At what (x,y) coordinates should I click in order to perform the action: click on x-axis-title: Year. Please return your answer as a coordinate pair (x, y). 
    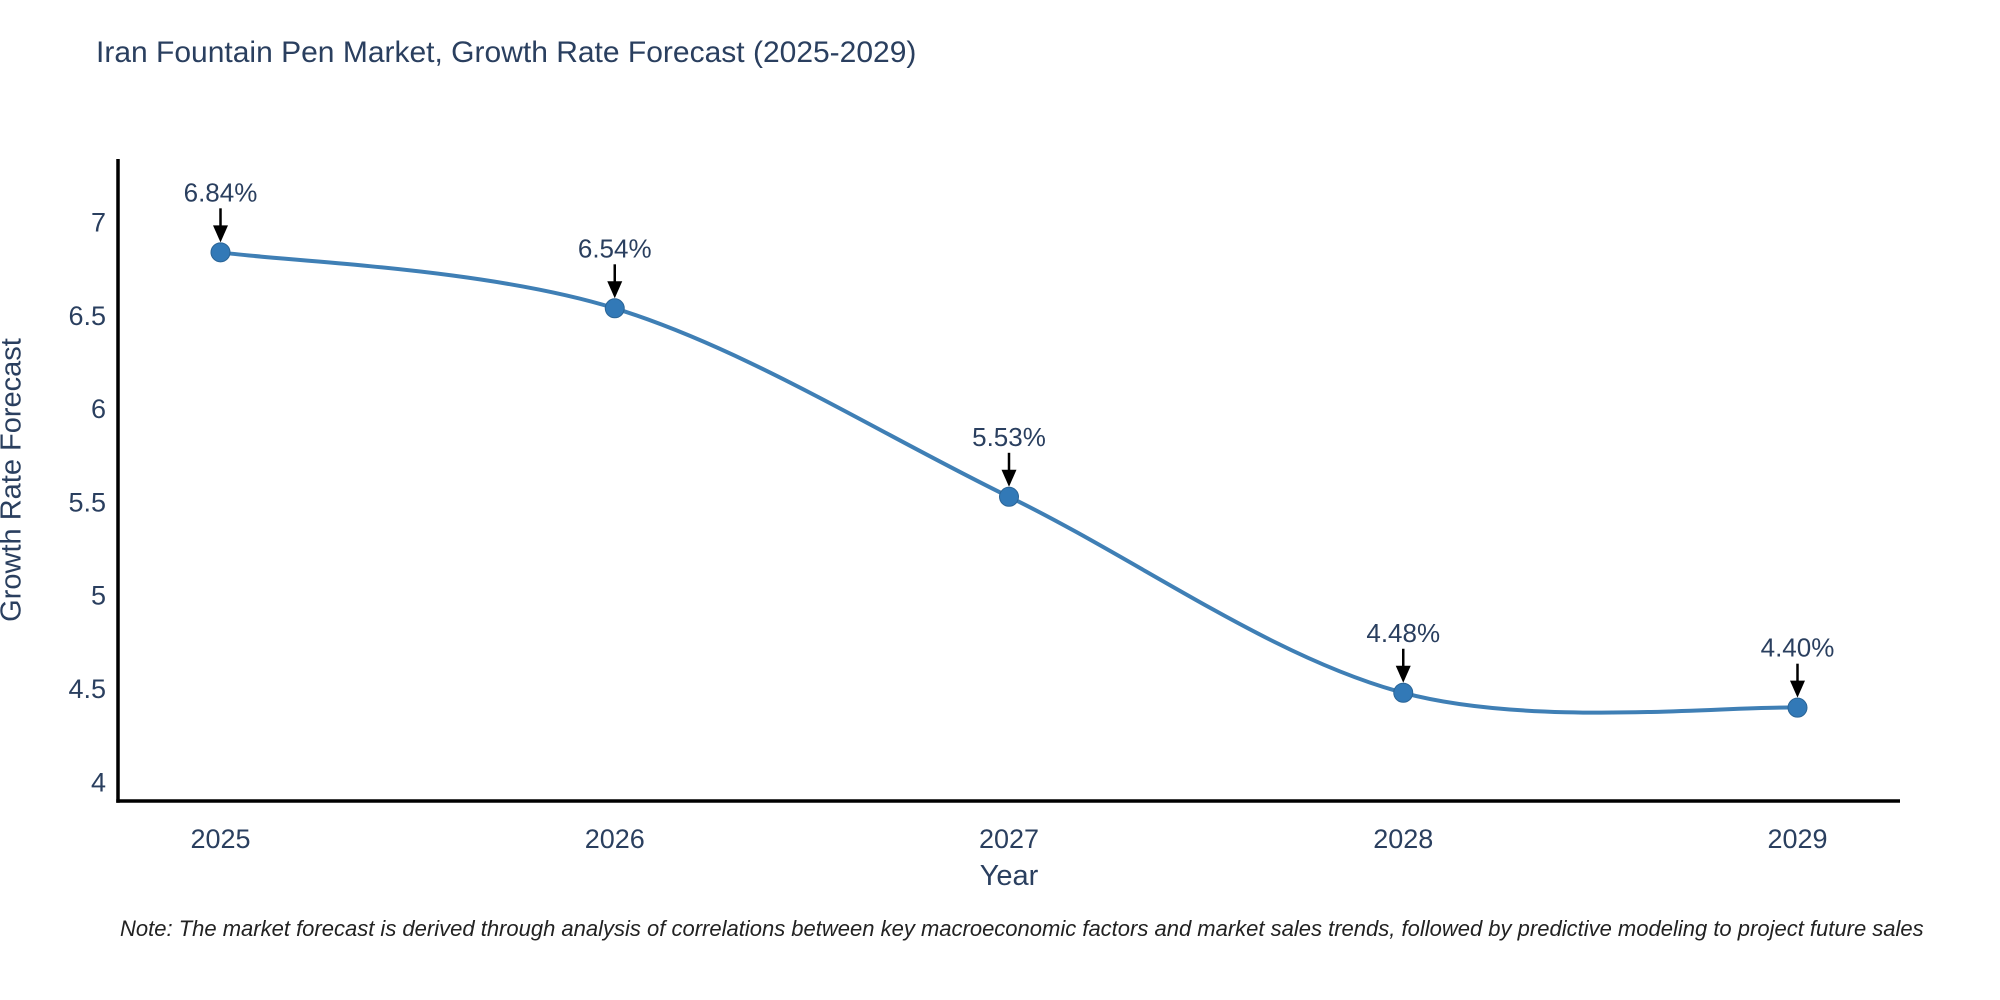
    Looking at the image, I should click on (1009, 876).